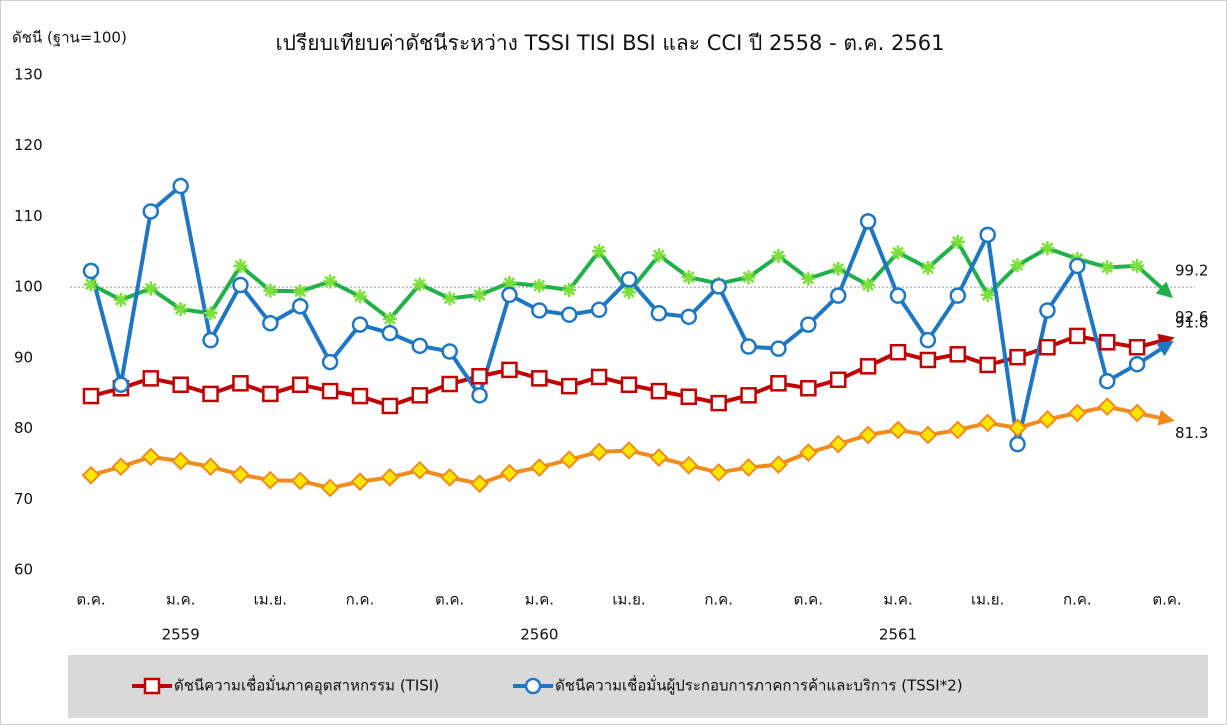  I want to click on y-tick-label: 90, so click(23, 357).